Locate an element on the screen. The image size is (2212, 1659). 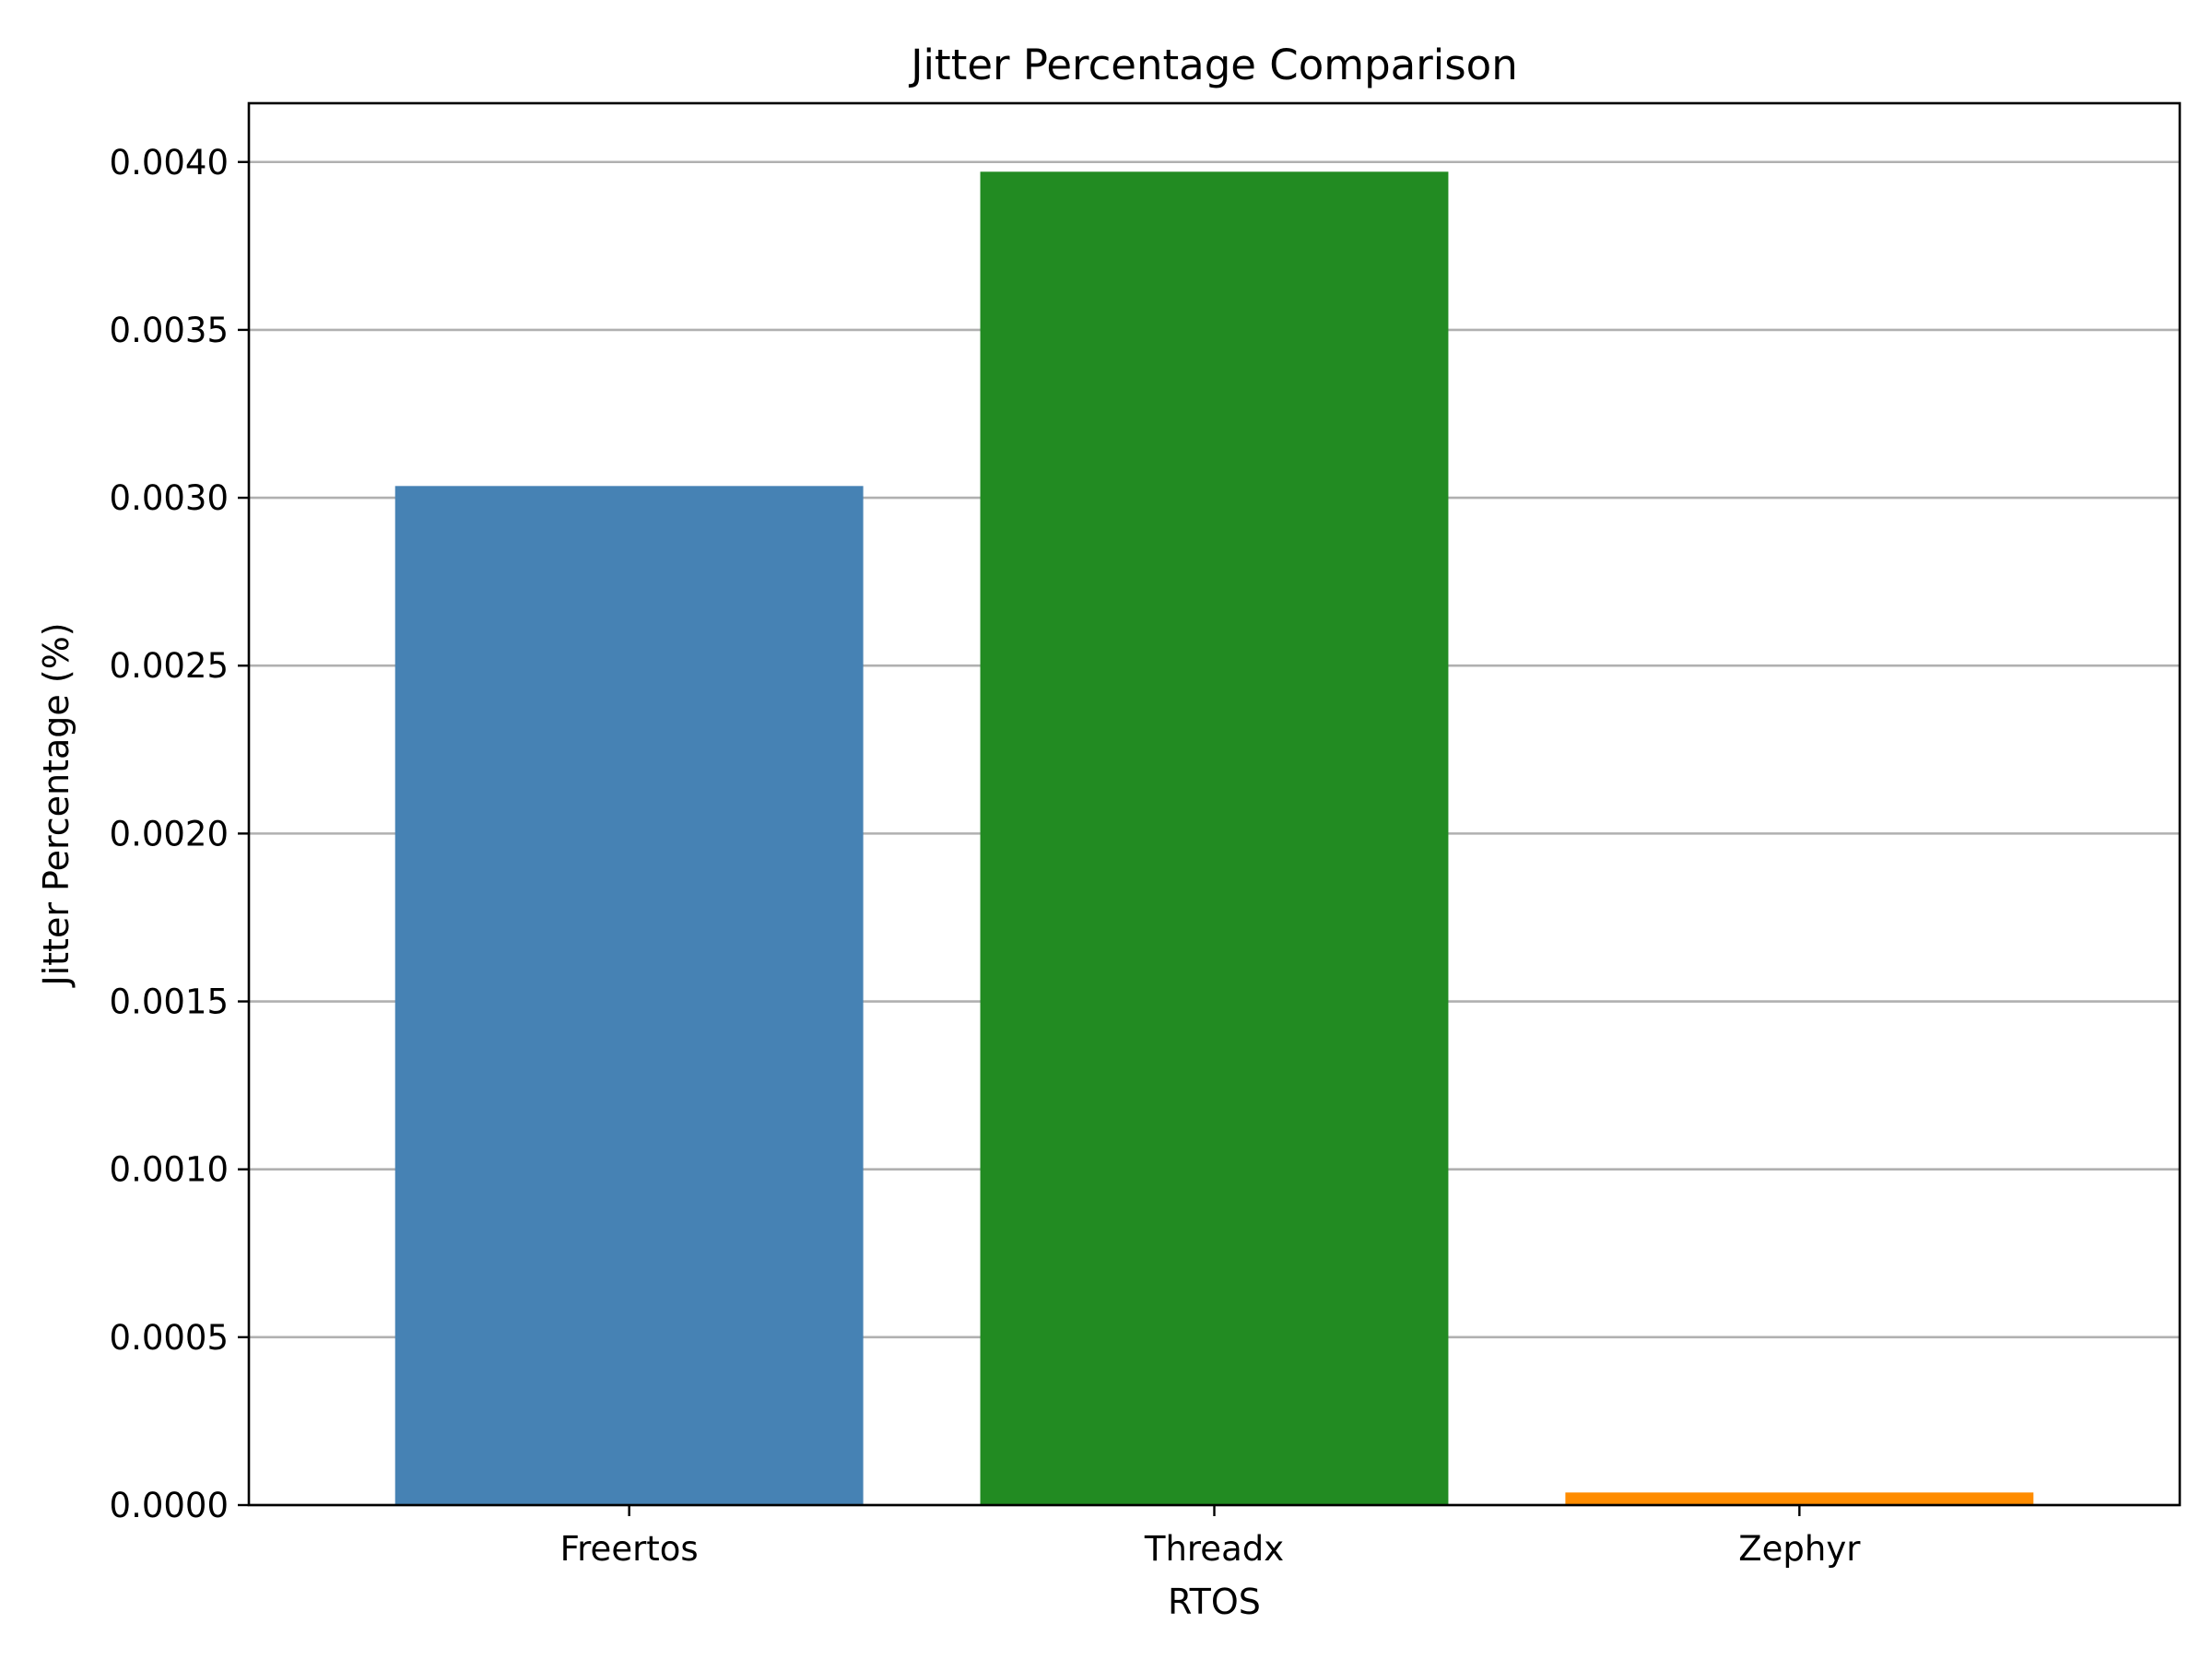
y-axis-label: Jitter Percentage (%) is located at coordinates (56, 804).